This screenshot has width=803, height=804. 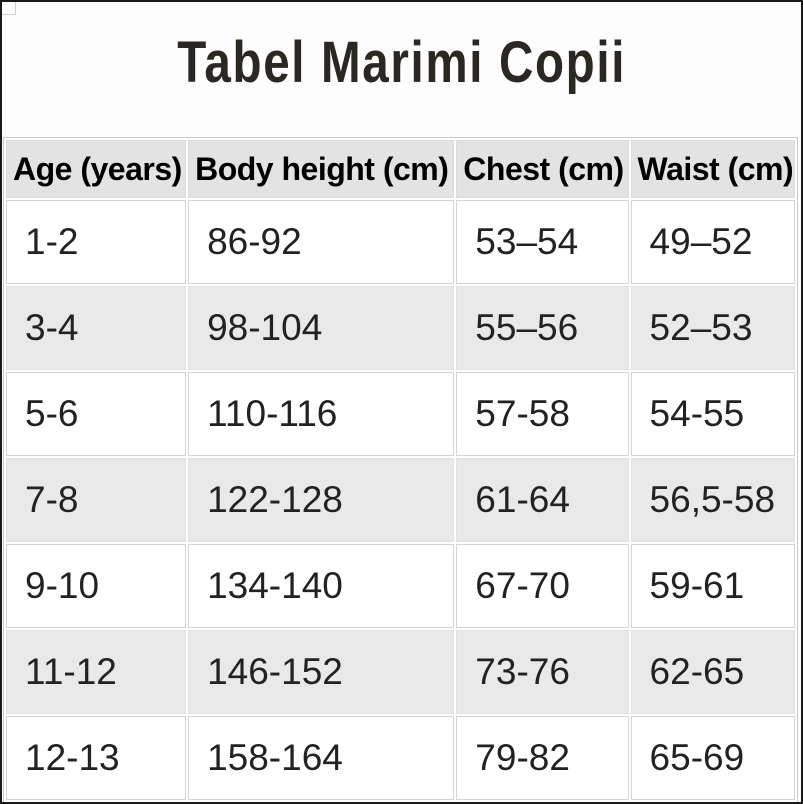 I want to click on table-cell: 73-76, so click(x=542, y=672).